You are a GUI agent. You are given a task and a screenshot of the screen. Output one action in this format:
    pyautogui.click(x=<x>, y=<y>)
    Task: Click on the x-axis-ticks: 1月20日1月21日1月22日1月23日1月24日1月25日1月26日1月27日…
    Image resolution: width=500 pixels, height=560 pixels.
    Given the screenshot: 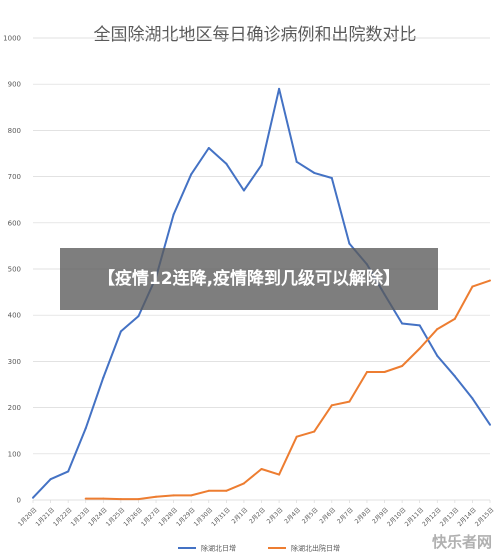 What is the action you would take?
    pyautogui.click(x=256, y=514)
    